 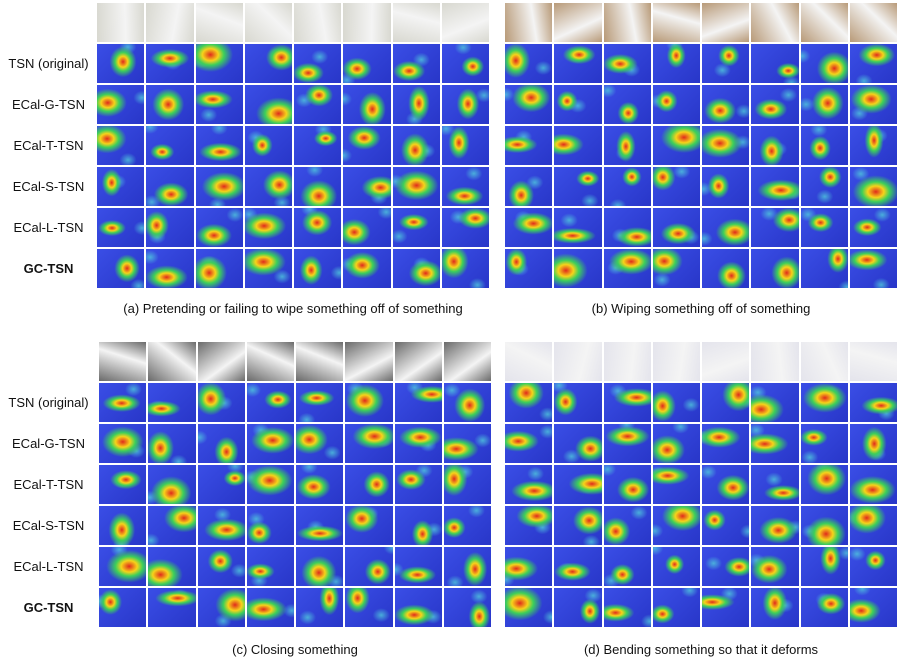 What do you see at coordinates (48, 268) in the screenshot?
I see `row-label: GC-TSN` at bounding box center [48, 268].